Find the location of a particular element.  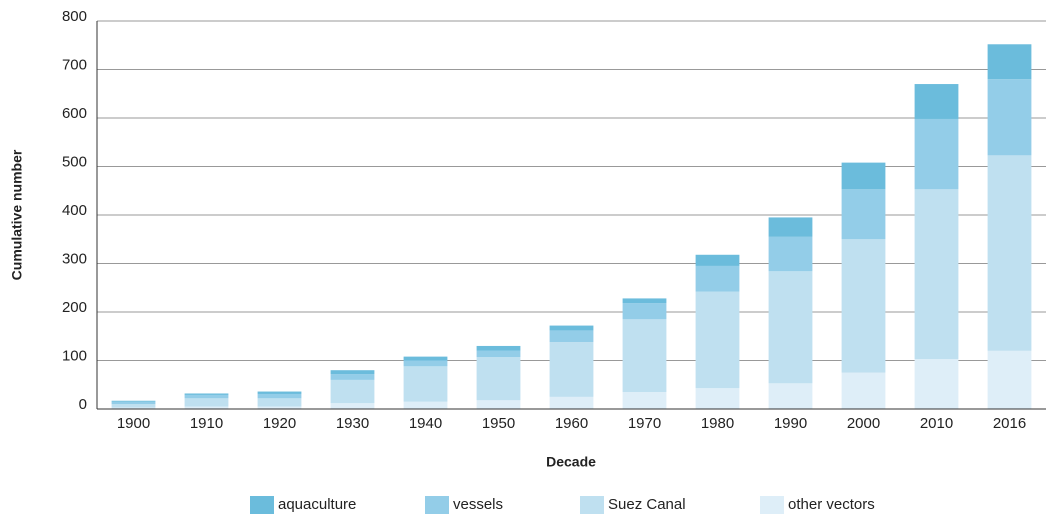

y-tick-label: 500 is located at coordinates (74, 161).